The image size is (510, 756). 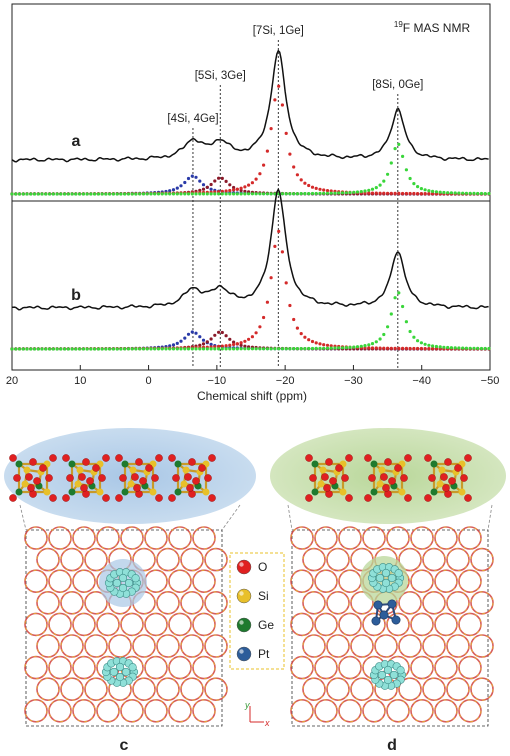 What do you see at coordinates (432, 27) in the screenshot?
I see `chart-title: 19F MAS NMR` at bounding box center [432, 27].